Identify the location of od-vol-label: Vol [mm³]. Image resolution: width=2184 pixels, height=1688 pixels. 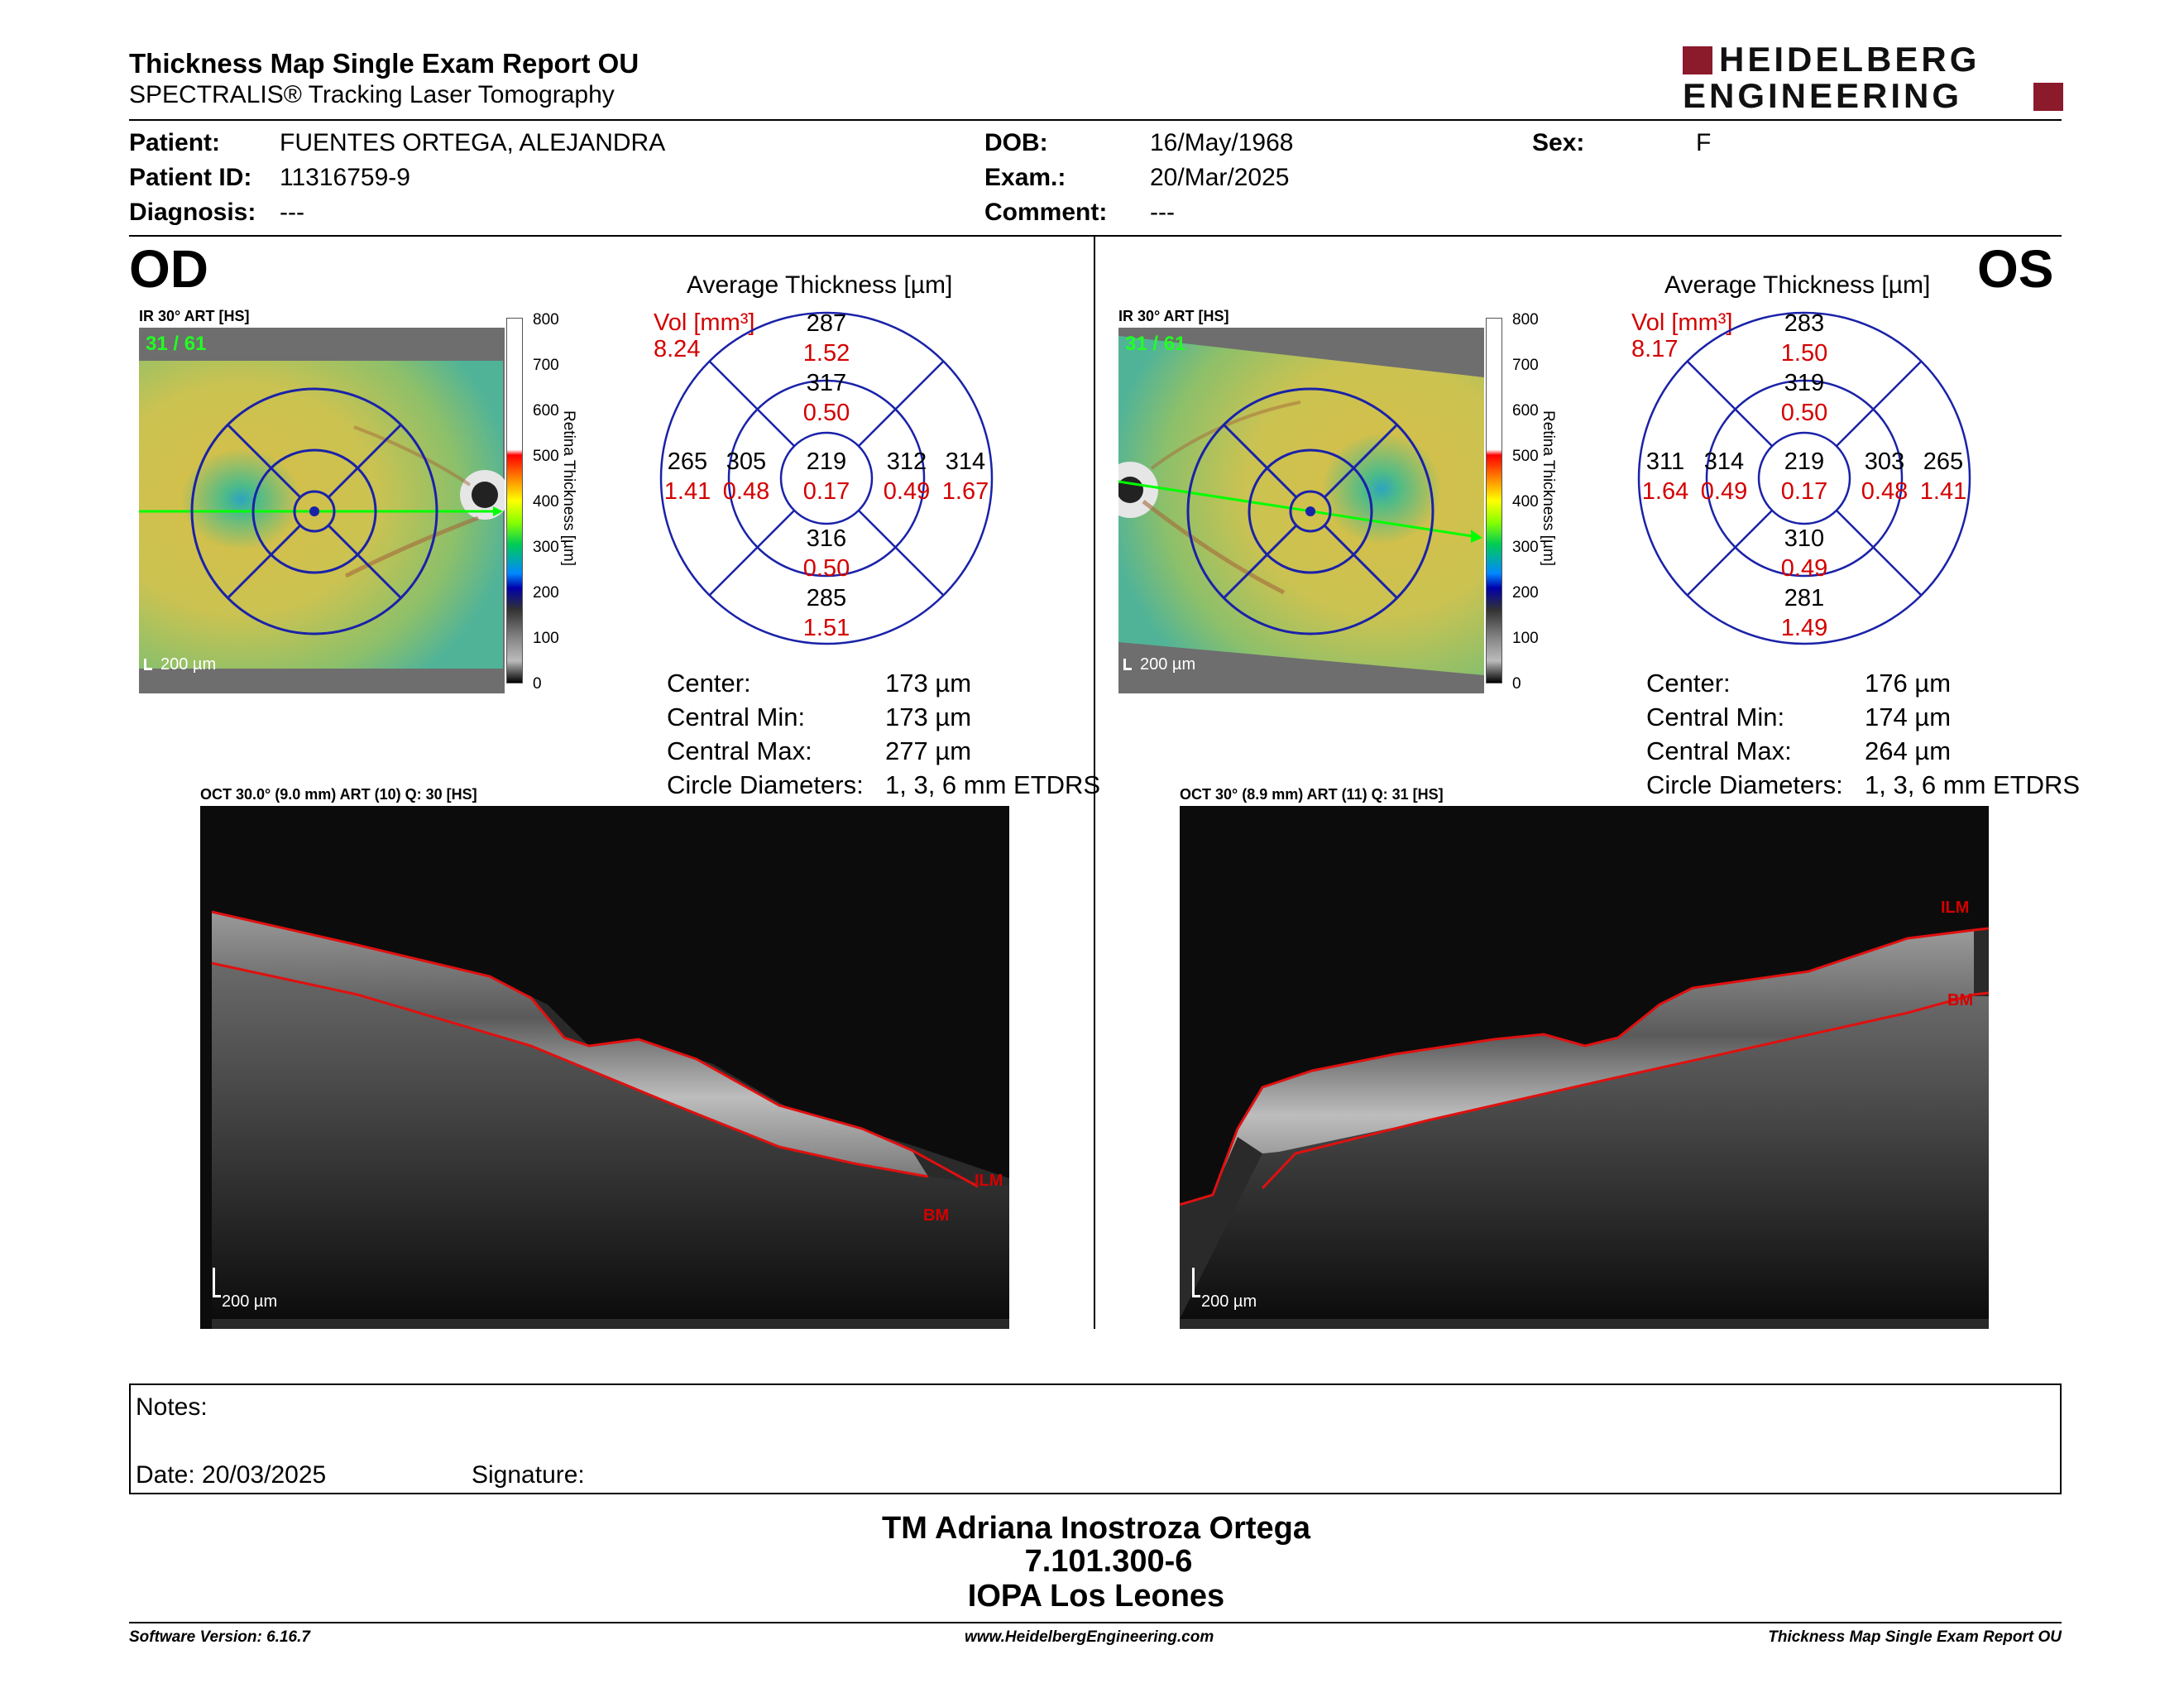
(704, 322).